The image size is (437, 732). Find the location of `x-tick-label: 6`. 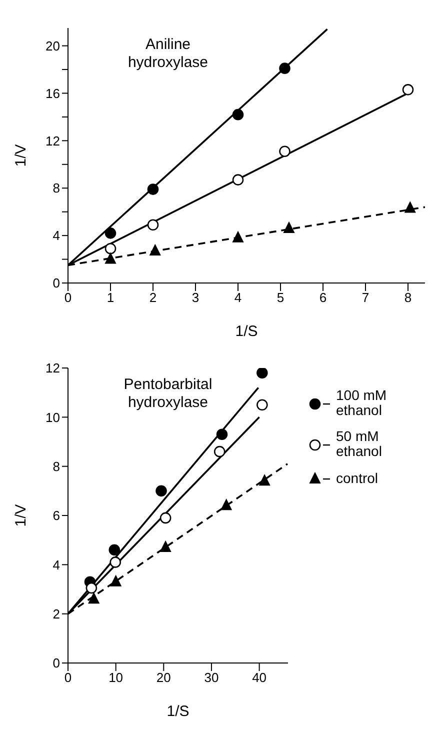

x-tick-label: 6 is located at coordinates (323, 298).